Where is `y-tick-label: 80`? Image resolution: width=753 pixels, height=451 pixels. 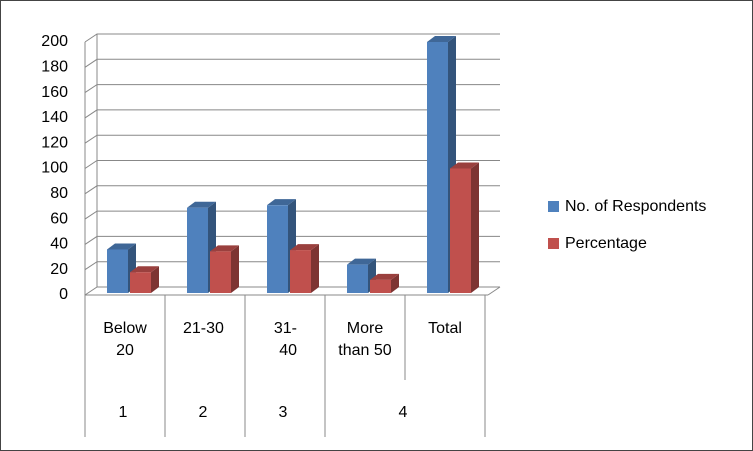 y-tick-label: 80 is located at coordinates (59, 193).